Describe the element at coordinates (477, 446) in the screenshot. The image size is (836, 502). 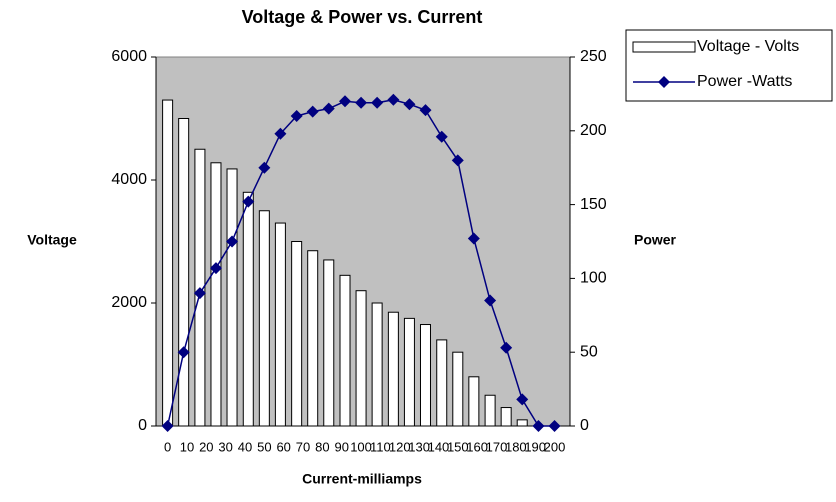
I see `x-tick-label: 160` at that location.